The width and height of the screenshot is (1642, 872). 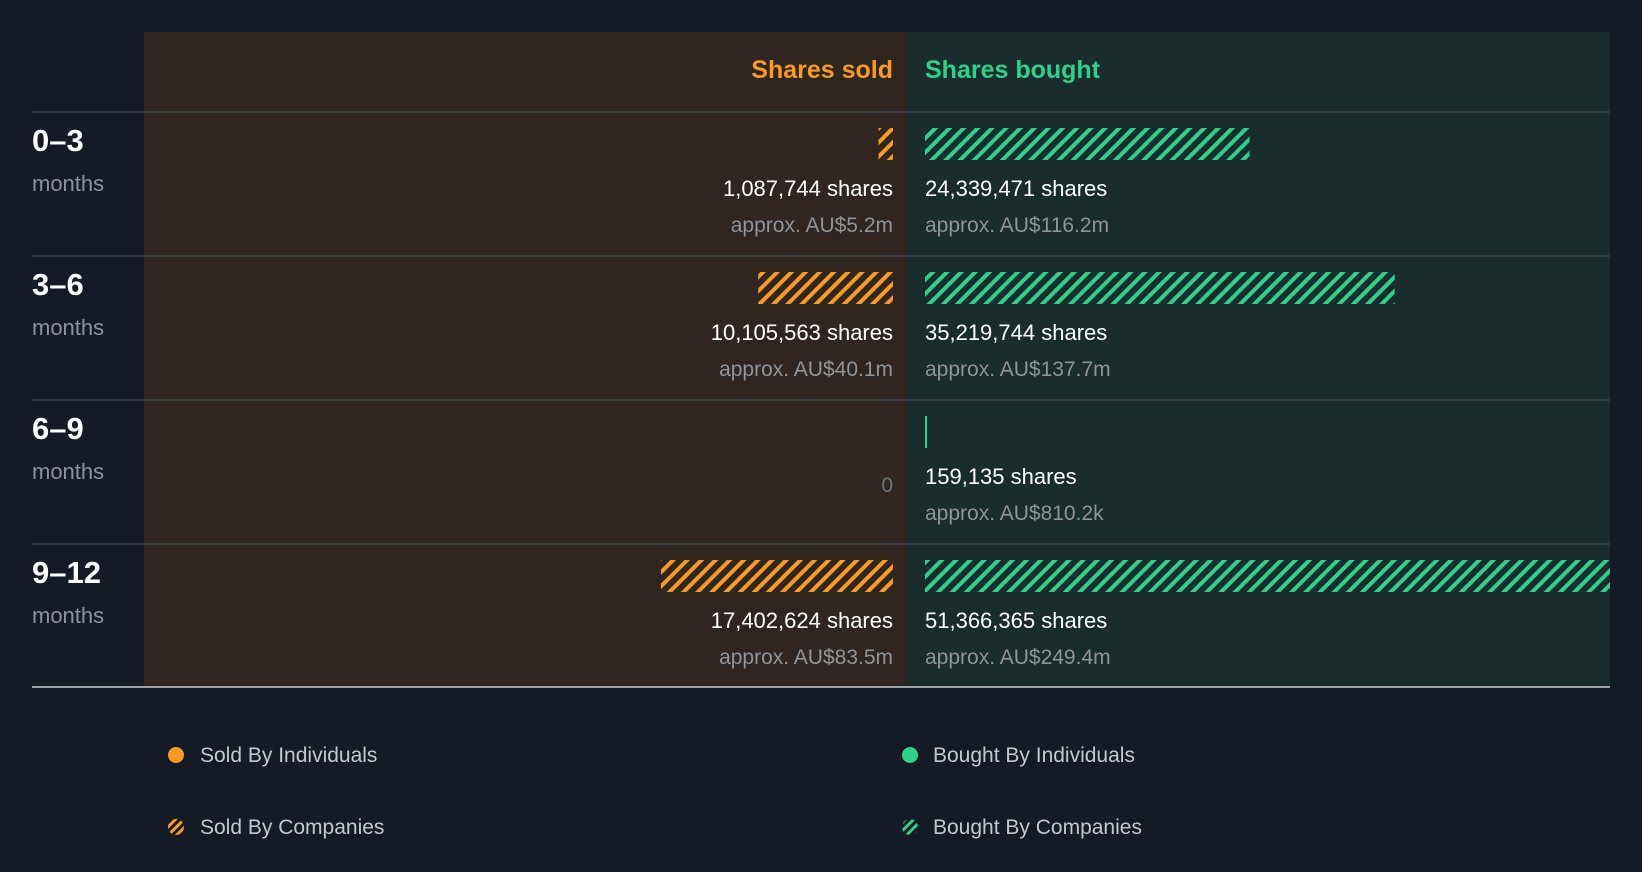 I want to click on period-label: 0–3, so click(x=58, y=140).